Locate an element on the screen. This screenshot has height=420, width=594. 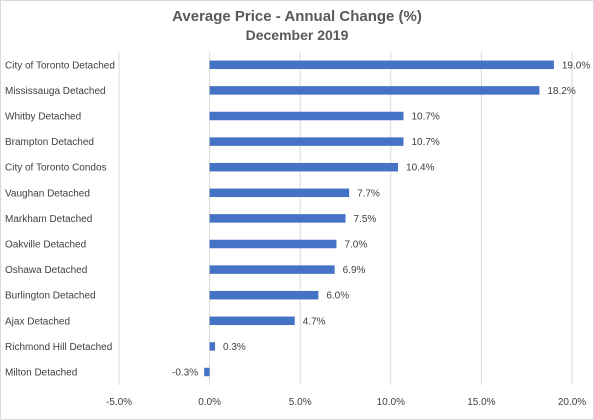
category-label: Burlington Detached is located at coordinates (50, 296).